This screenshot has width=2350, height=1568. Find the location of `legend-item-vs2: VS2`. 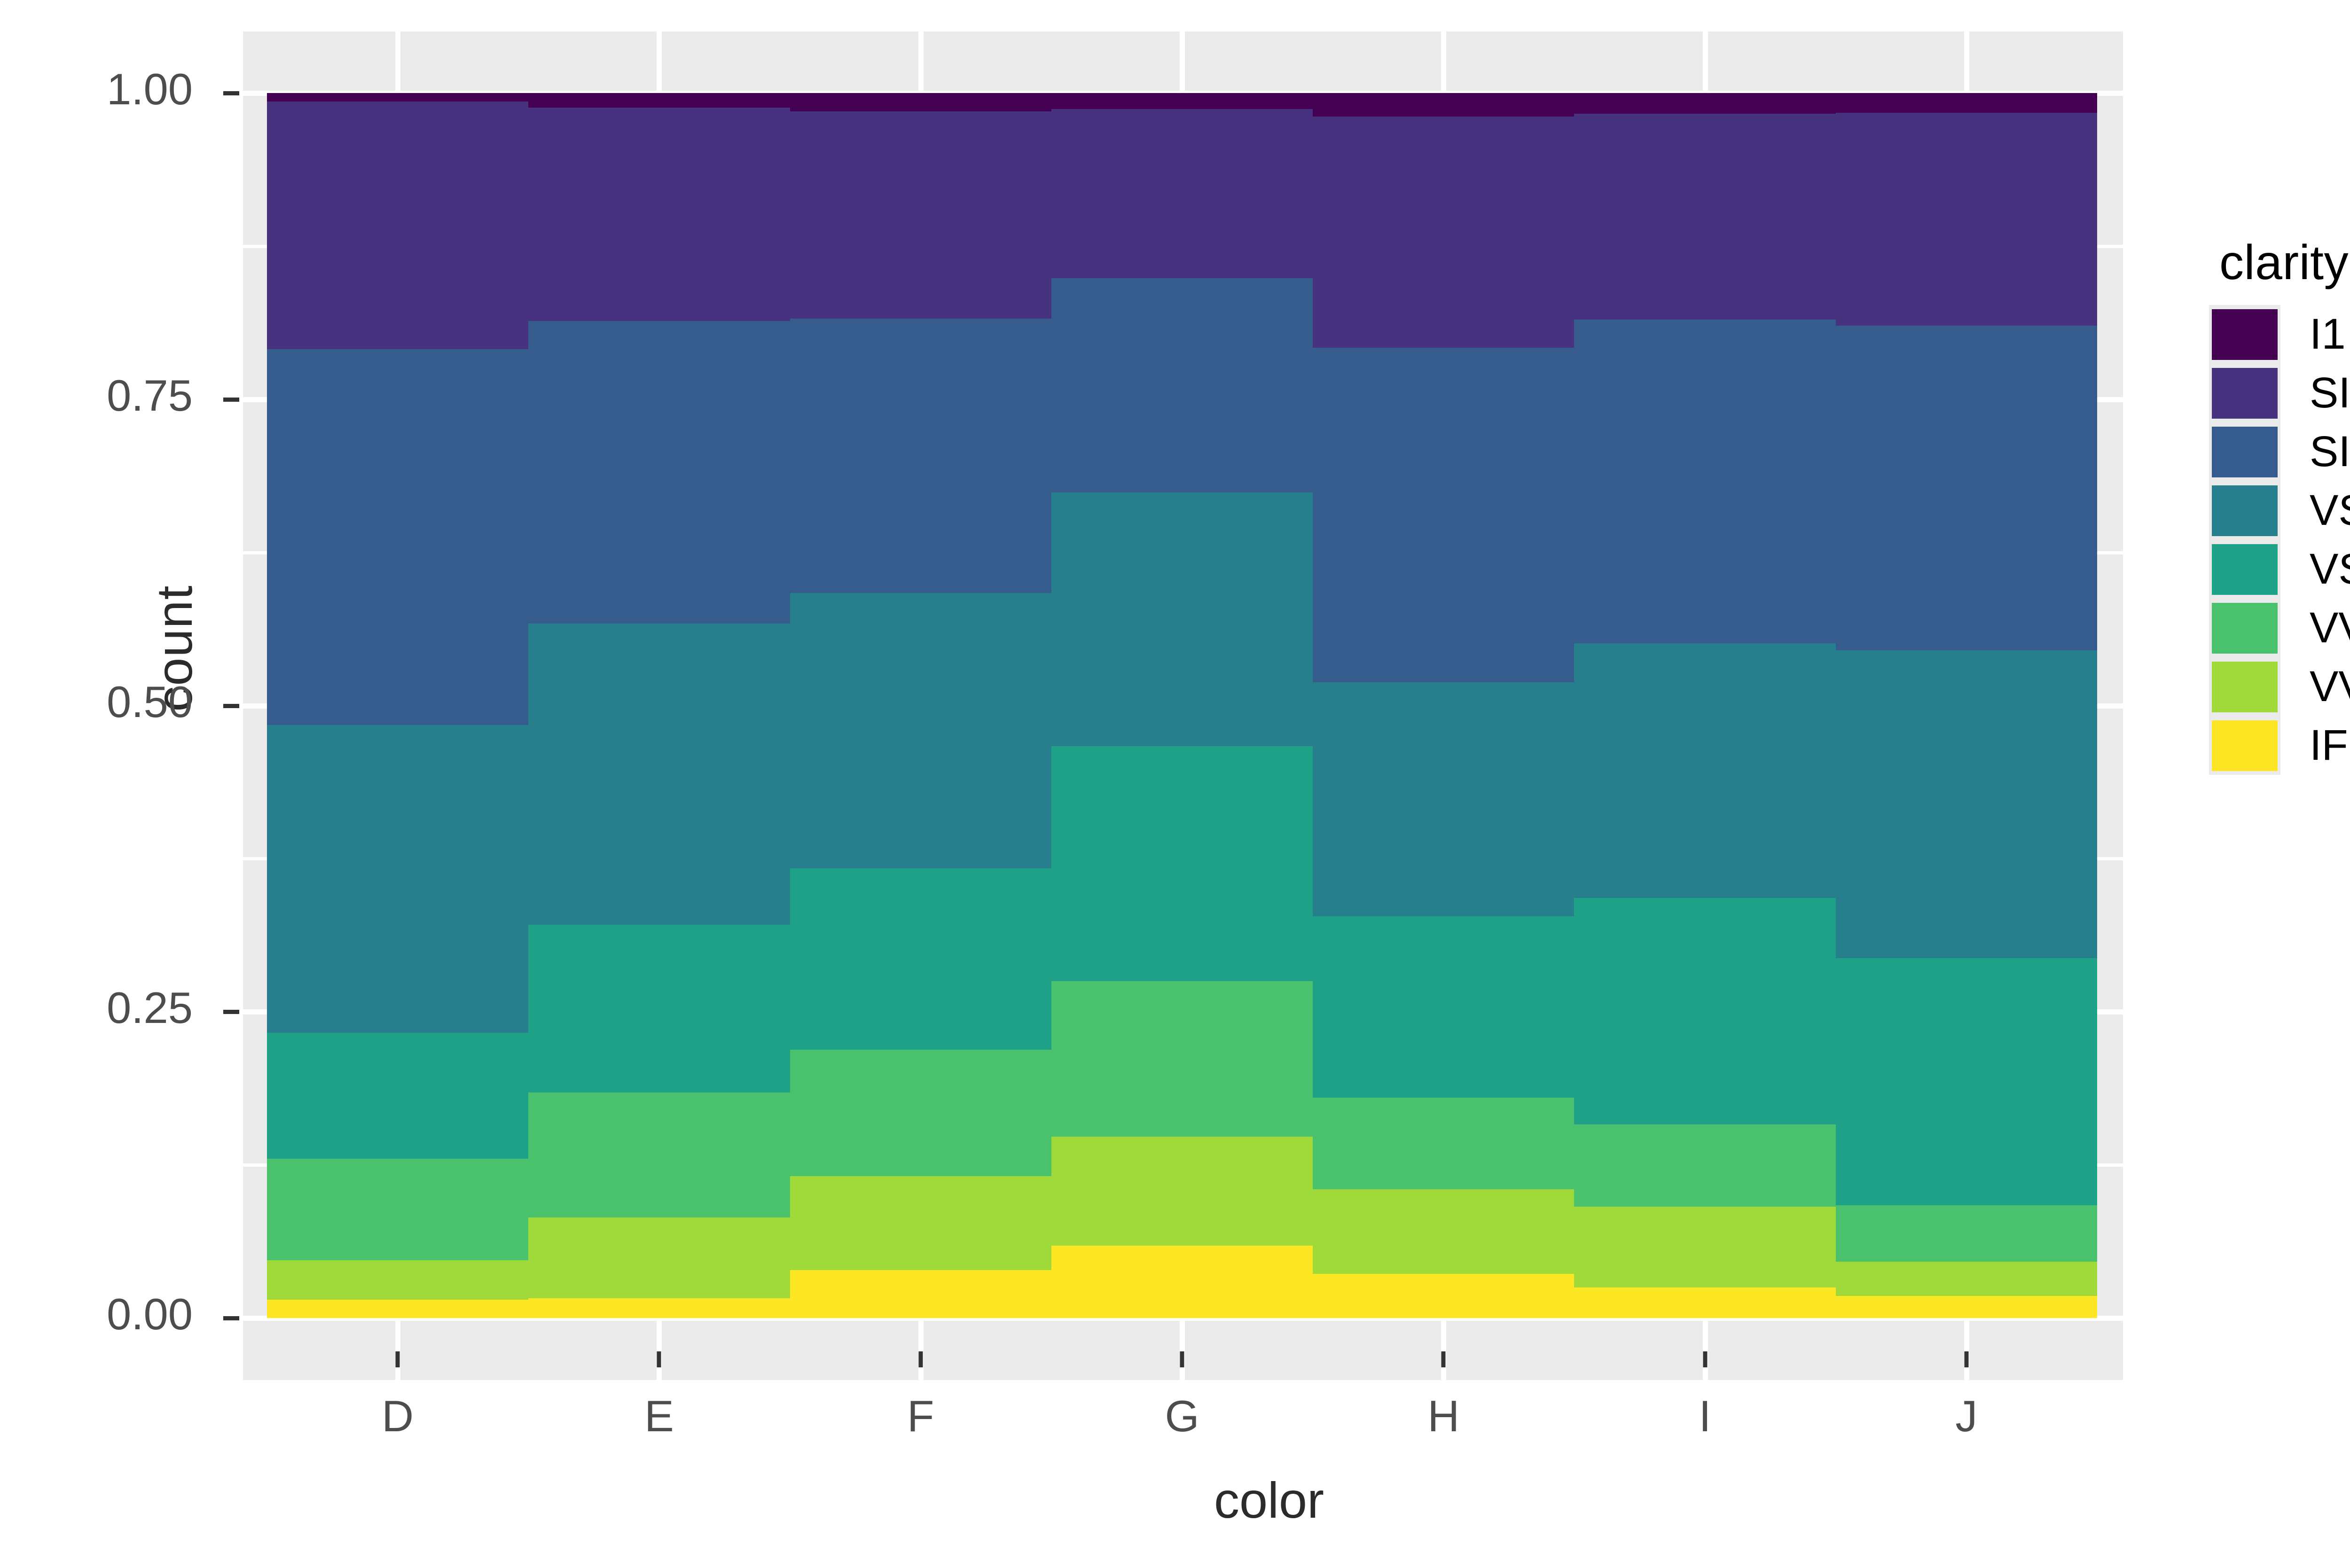

legend-item-vs2: VS2 is located at coordinates (2279, 511).